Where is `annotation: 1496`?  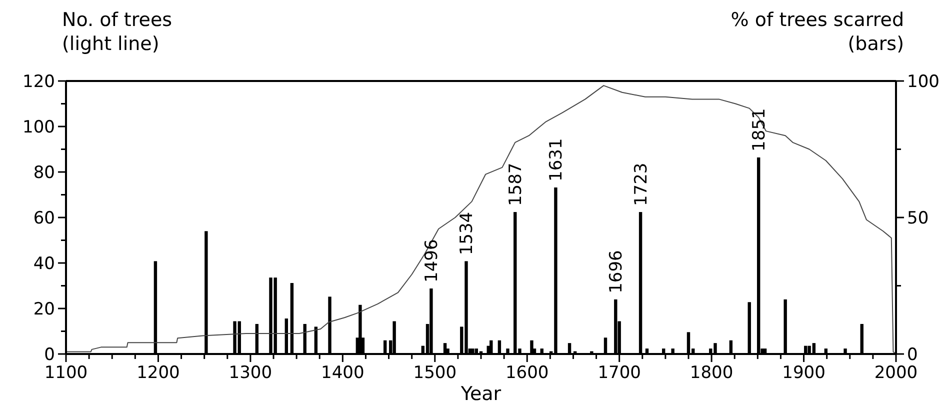
annotation: 1496 is located at coordinates (432, 260).